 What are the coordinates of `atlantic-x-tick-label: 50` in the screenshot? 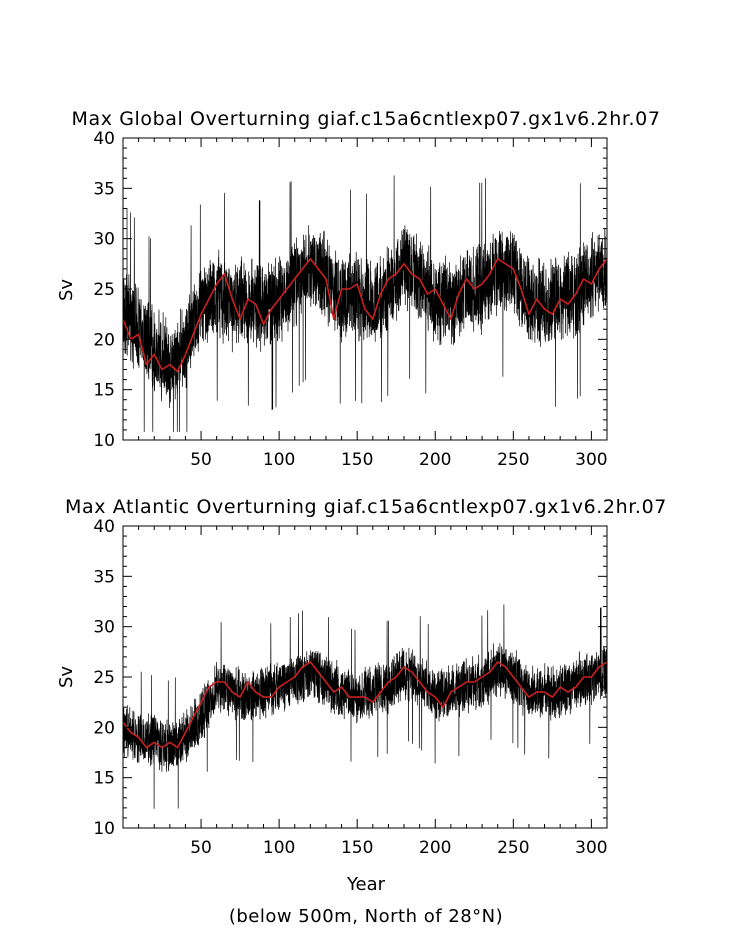 It's located at (201, 848).